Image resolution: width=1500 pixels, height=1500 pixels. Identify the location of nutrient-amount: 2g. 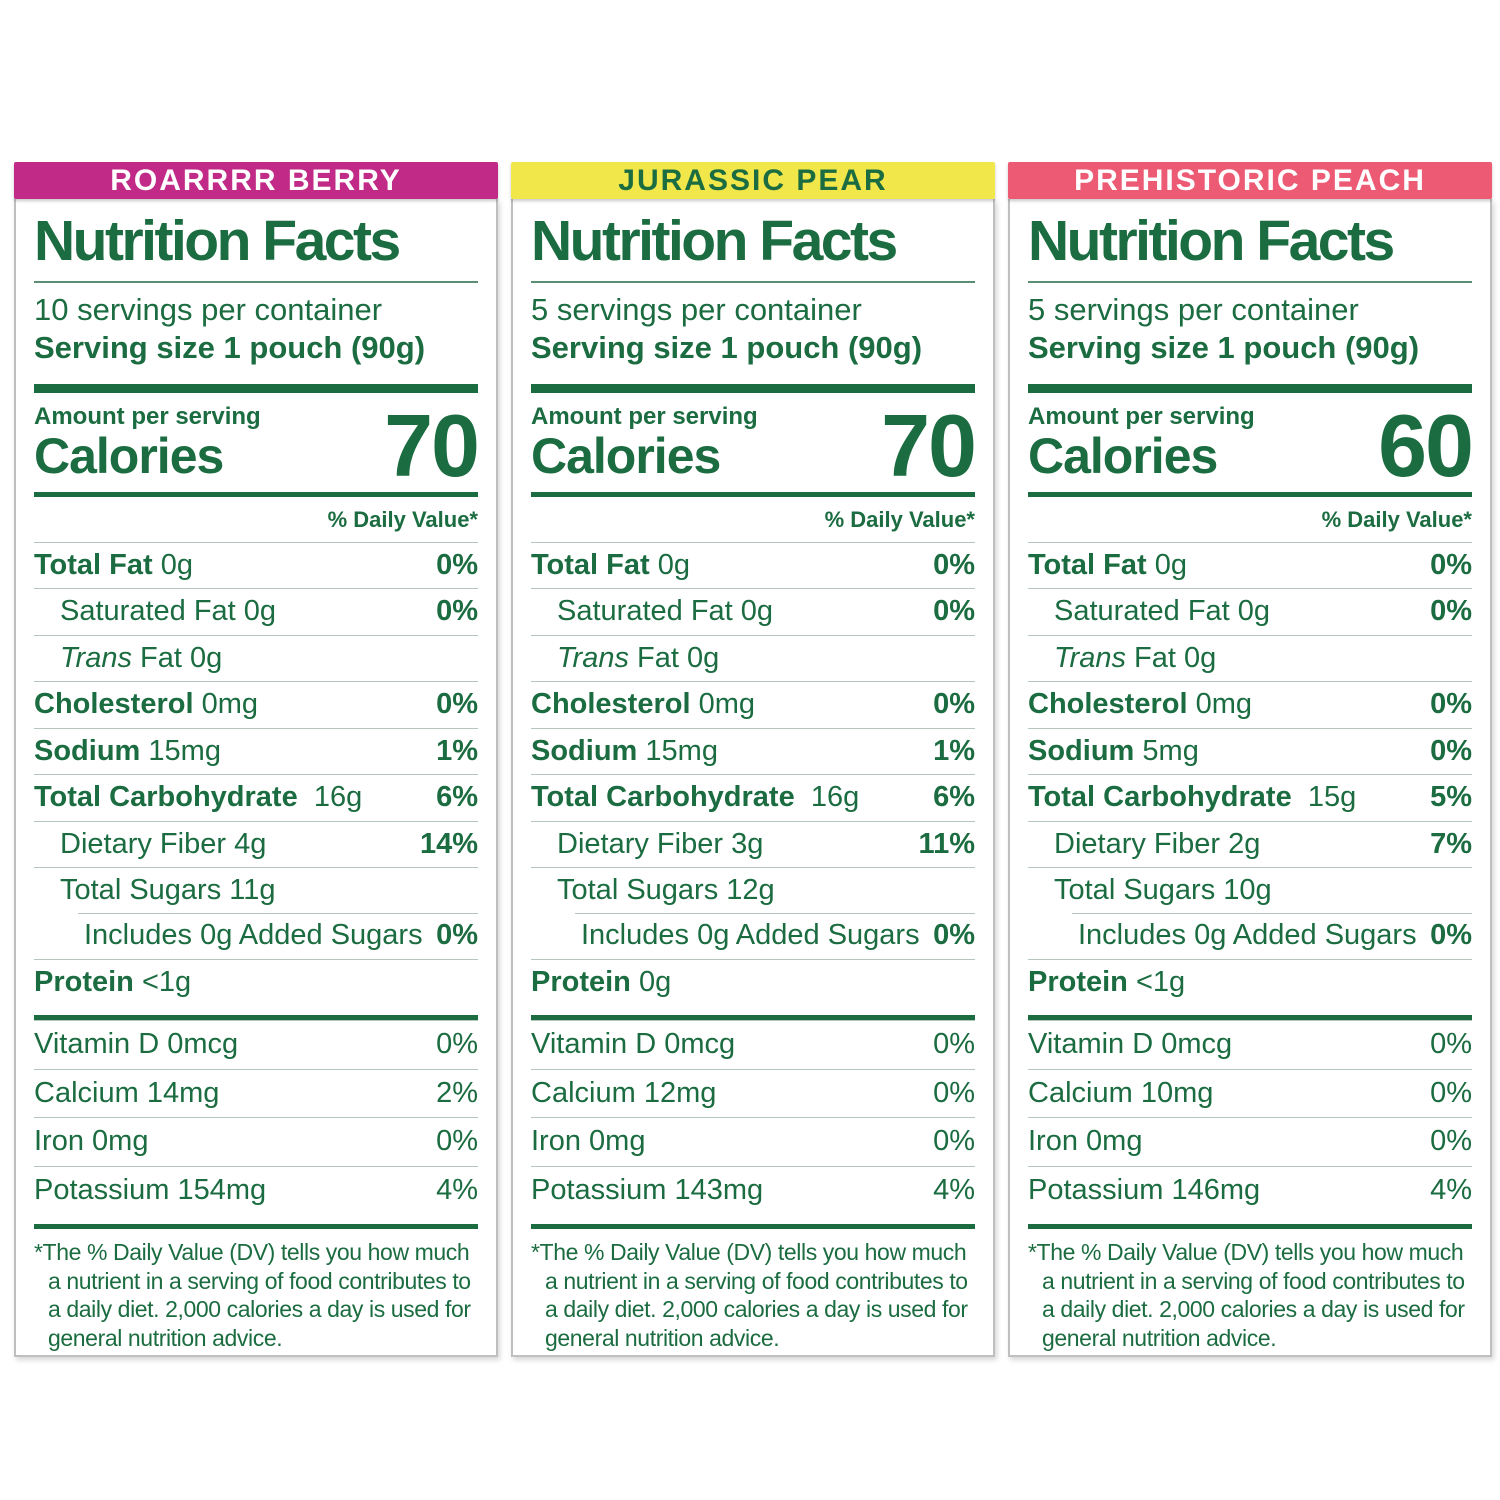
(1244, 843).